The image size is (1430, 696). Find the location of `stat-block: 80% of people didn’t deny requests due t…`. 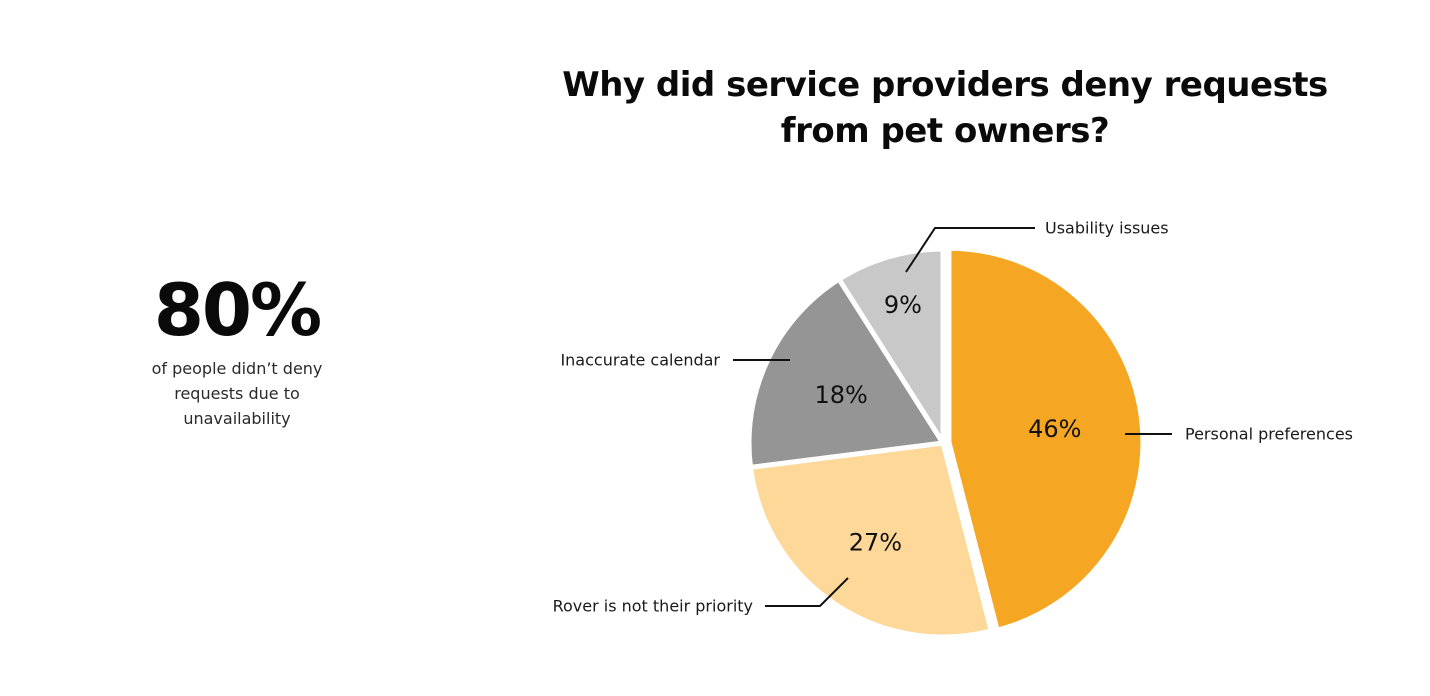

stat-block: 80% of people didn’t deny requests due t… is located at coordinates (237, 349).